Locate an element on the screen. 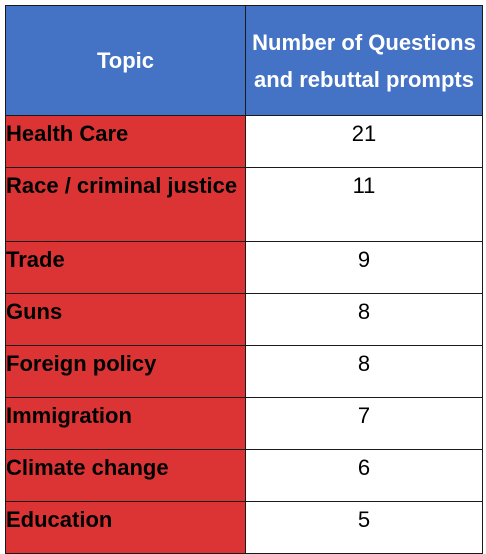 The image size is (486, 554). header-question-count: Number of Questions and rebuttal prompts is located at coordinates (364, 60).